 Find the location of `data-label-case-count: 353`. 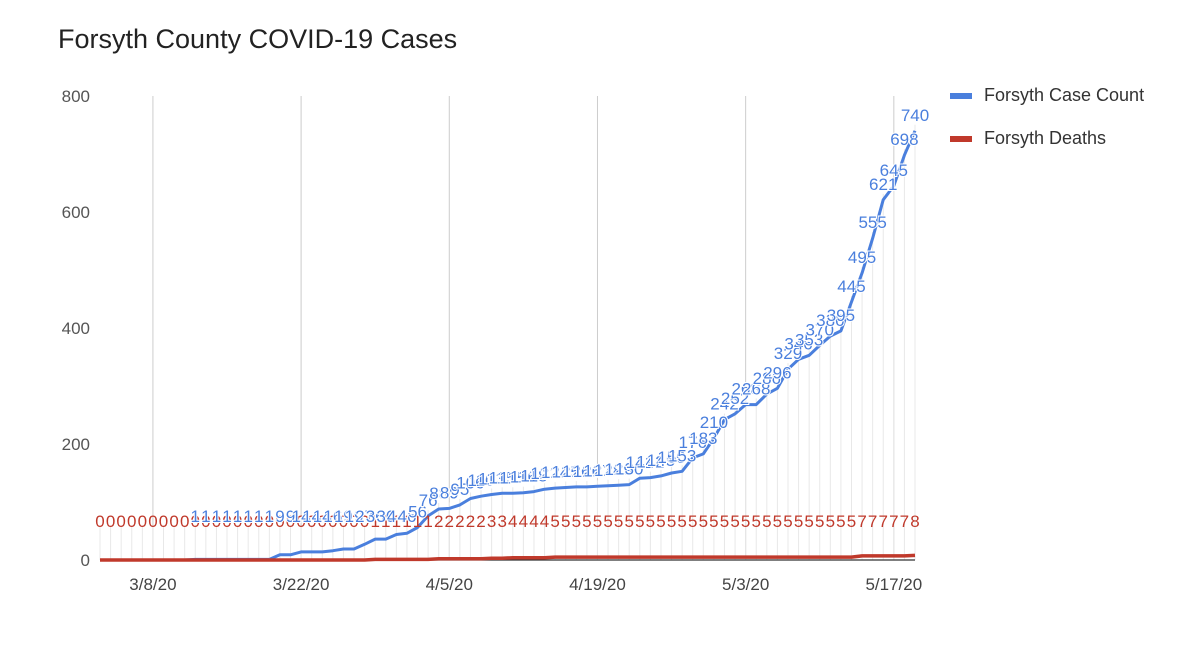

data-label-case-count: 353 is located at coordinates (809, 339).